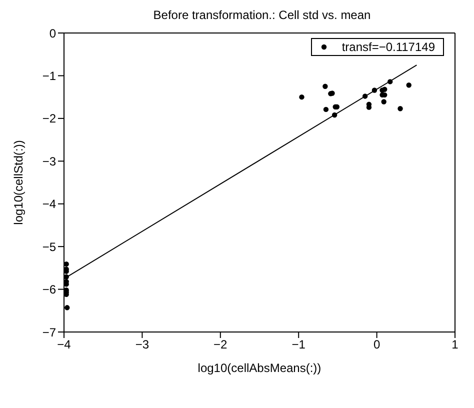  I want to click on x-tick-label: 0, so click(376, 345).